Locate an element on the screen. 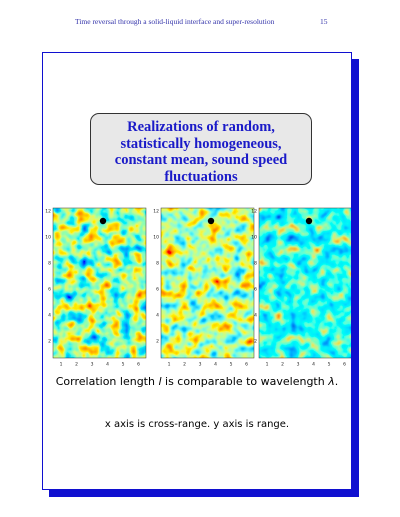  title-line: constant mean, sound speed is located at coordinates (201, 160).